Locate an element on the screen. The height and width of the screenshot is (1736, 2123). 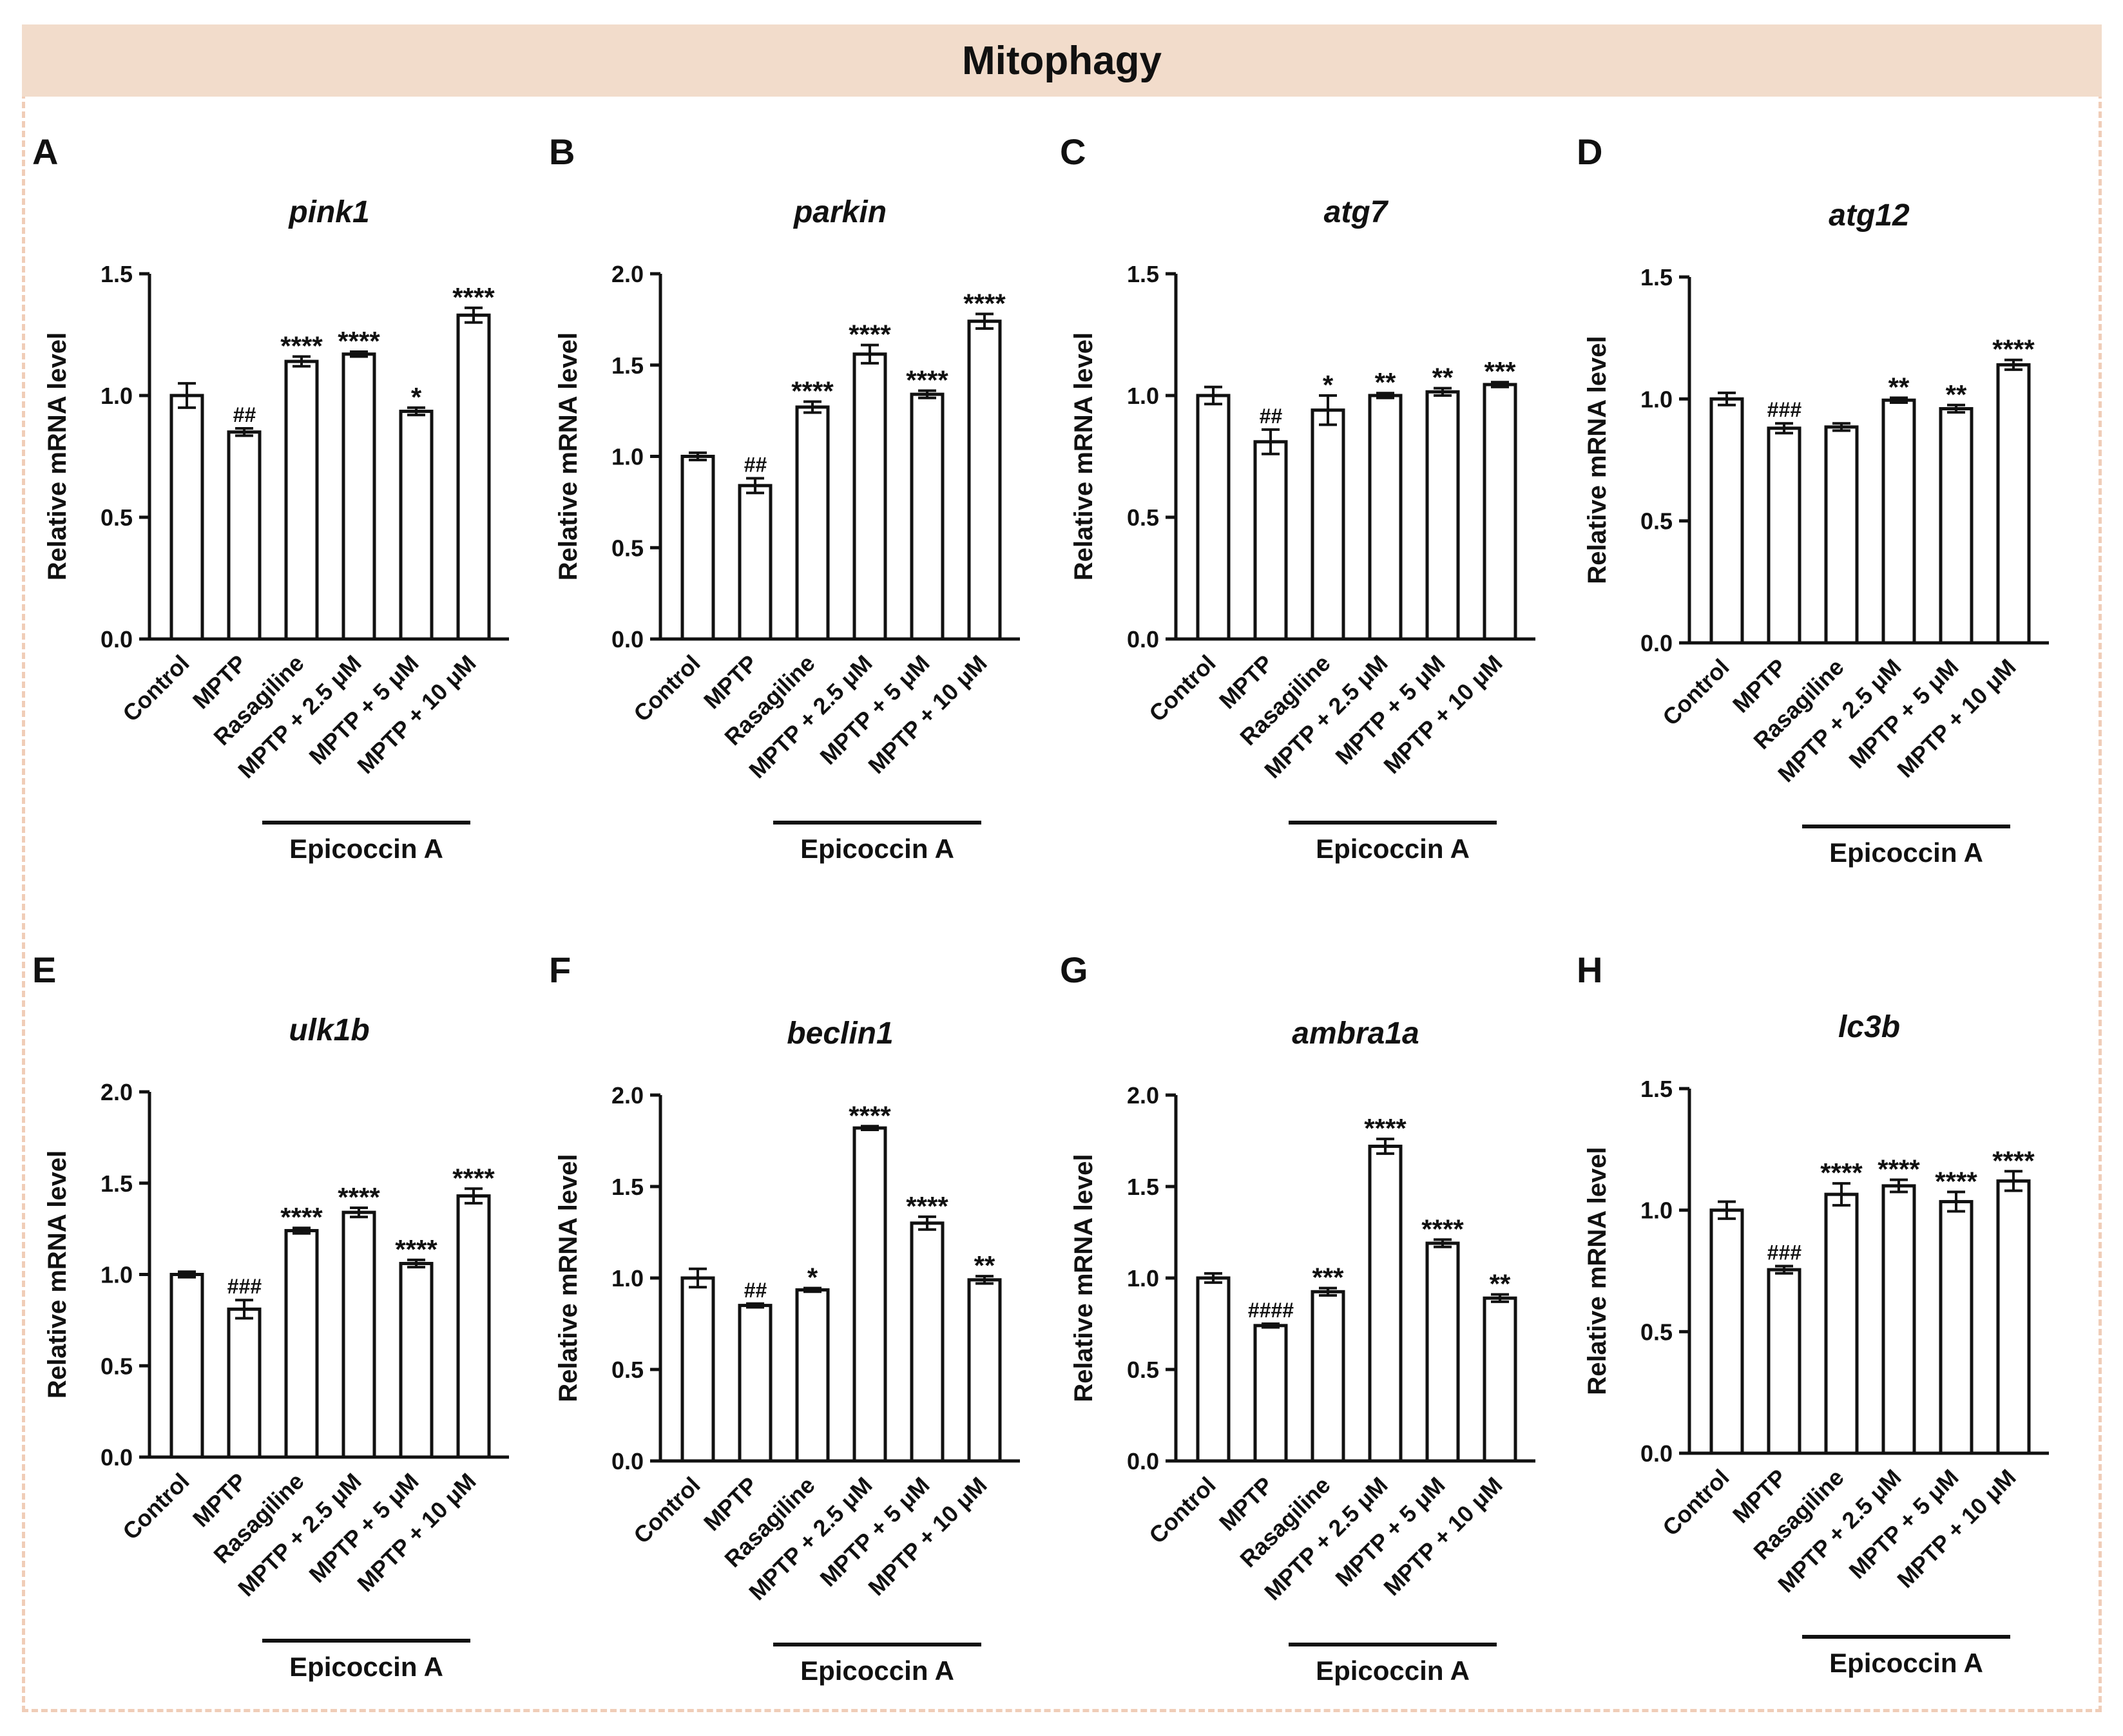
chart-title: pink1 is located at coordinates (328, 212).